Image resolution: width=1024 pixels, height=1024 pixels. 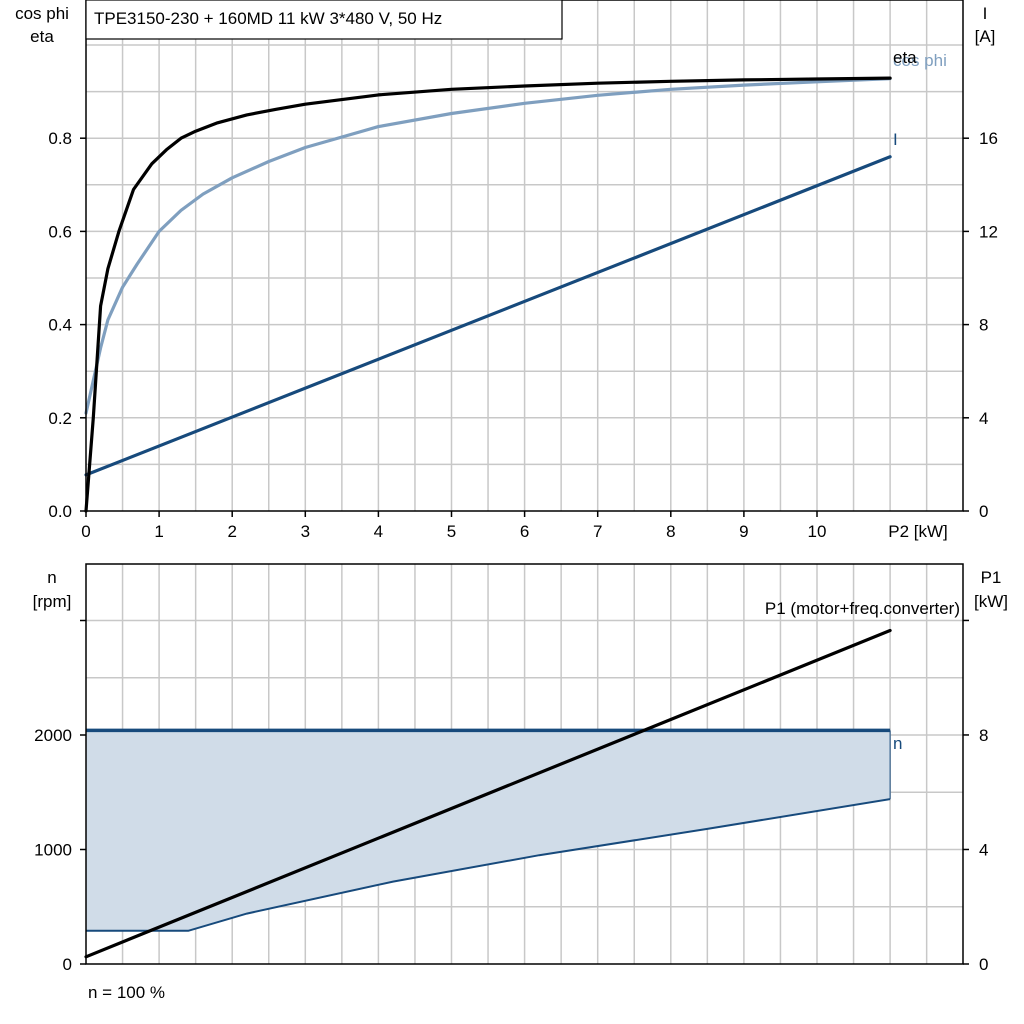 I want to click on top-left-ytick-label: 0.8, so click(x=60, y=138).